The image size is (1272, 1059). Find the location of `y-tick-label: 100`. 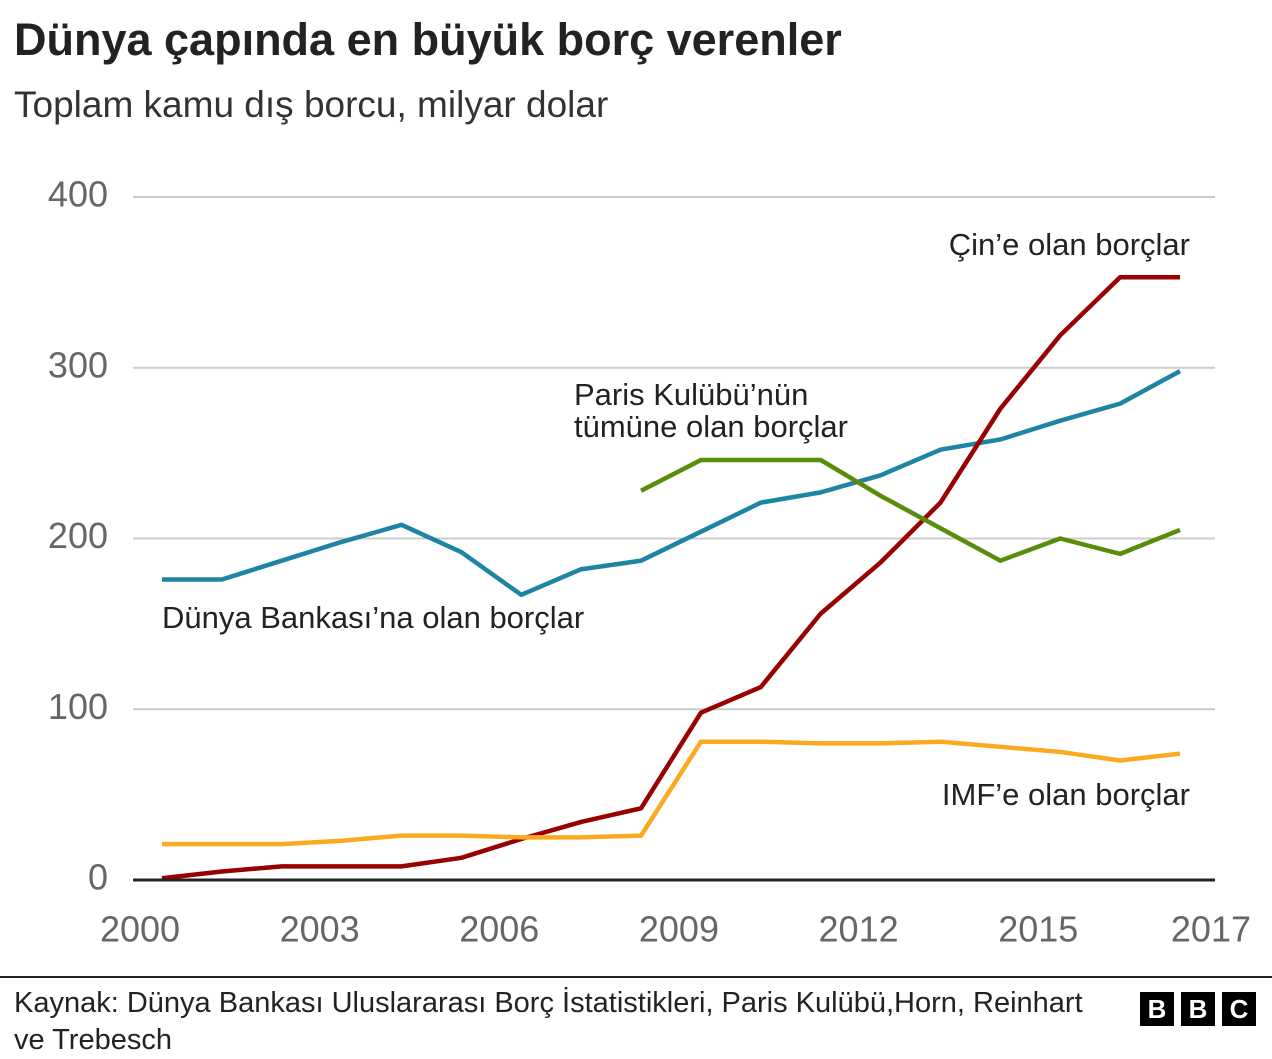

y-tick-label: 100 is located at coordinates (78, 706).